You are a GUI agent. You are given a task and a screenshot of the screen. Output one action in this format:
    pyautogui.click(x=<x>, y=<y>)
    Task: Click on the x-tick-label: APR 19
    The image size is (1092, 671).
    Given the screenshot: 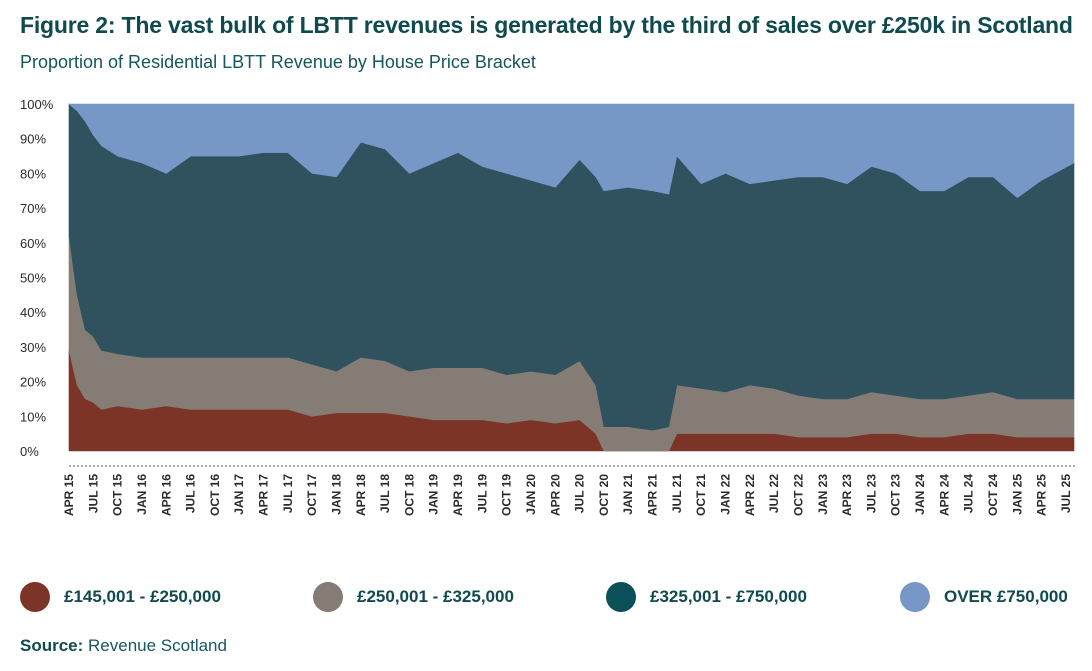 What is the action you would take?
    pyautogui.click(x=458, y=495)
    